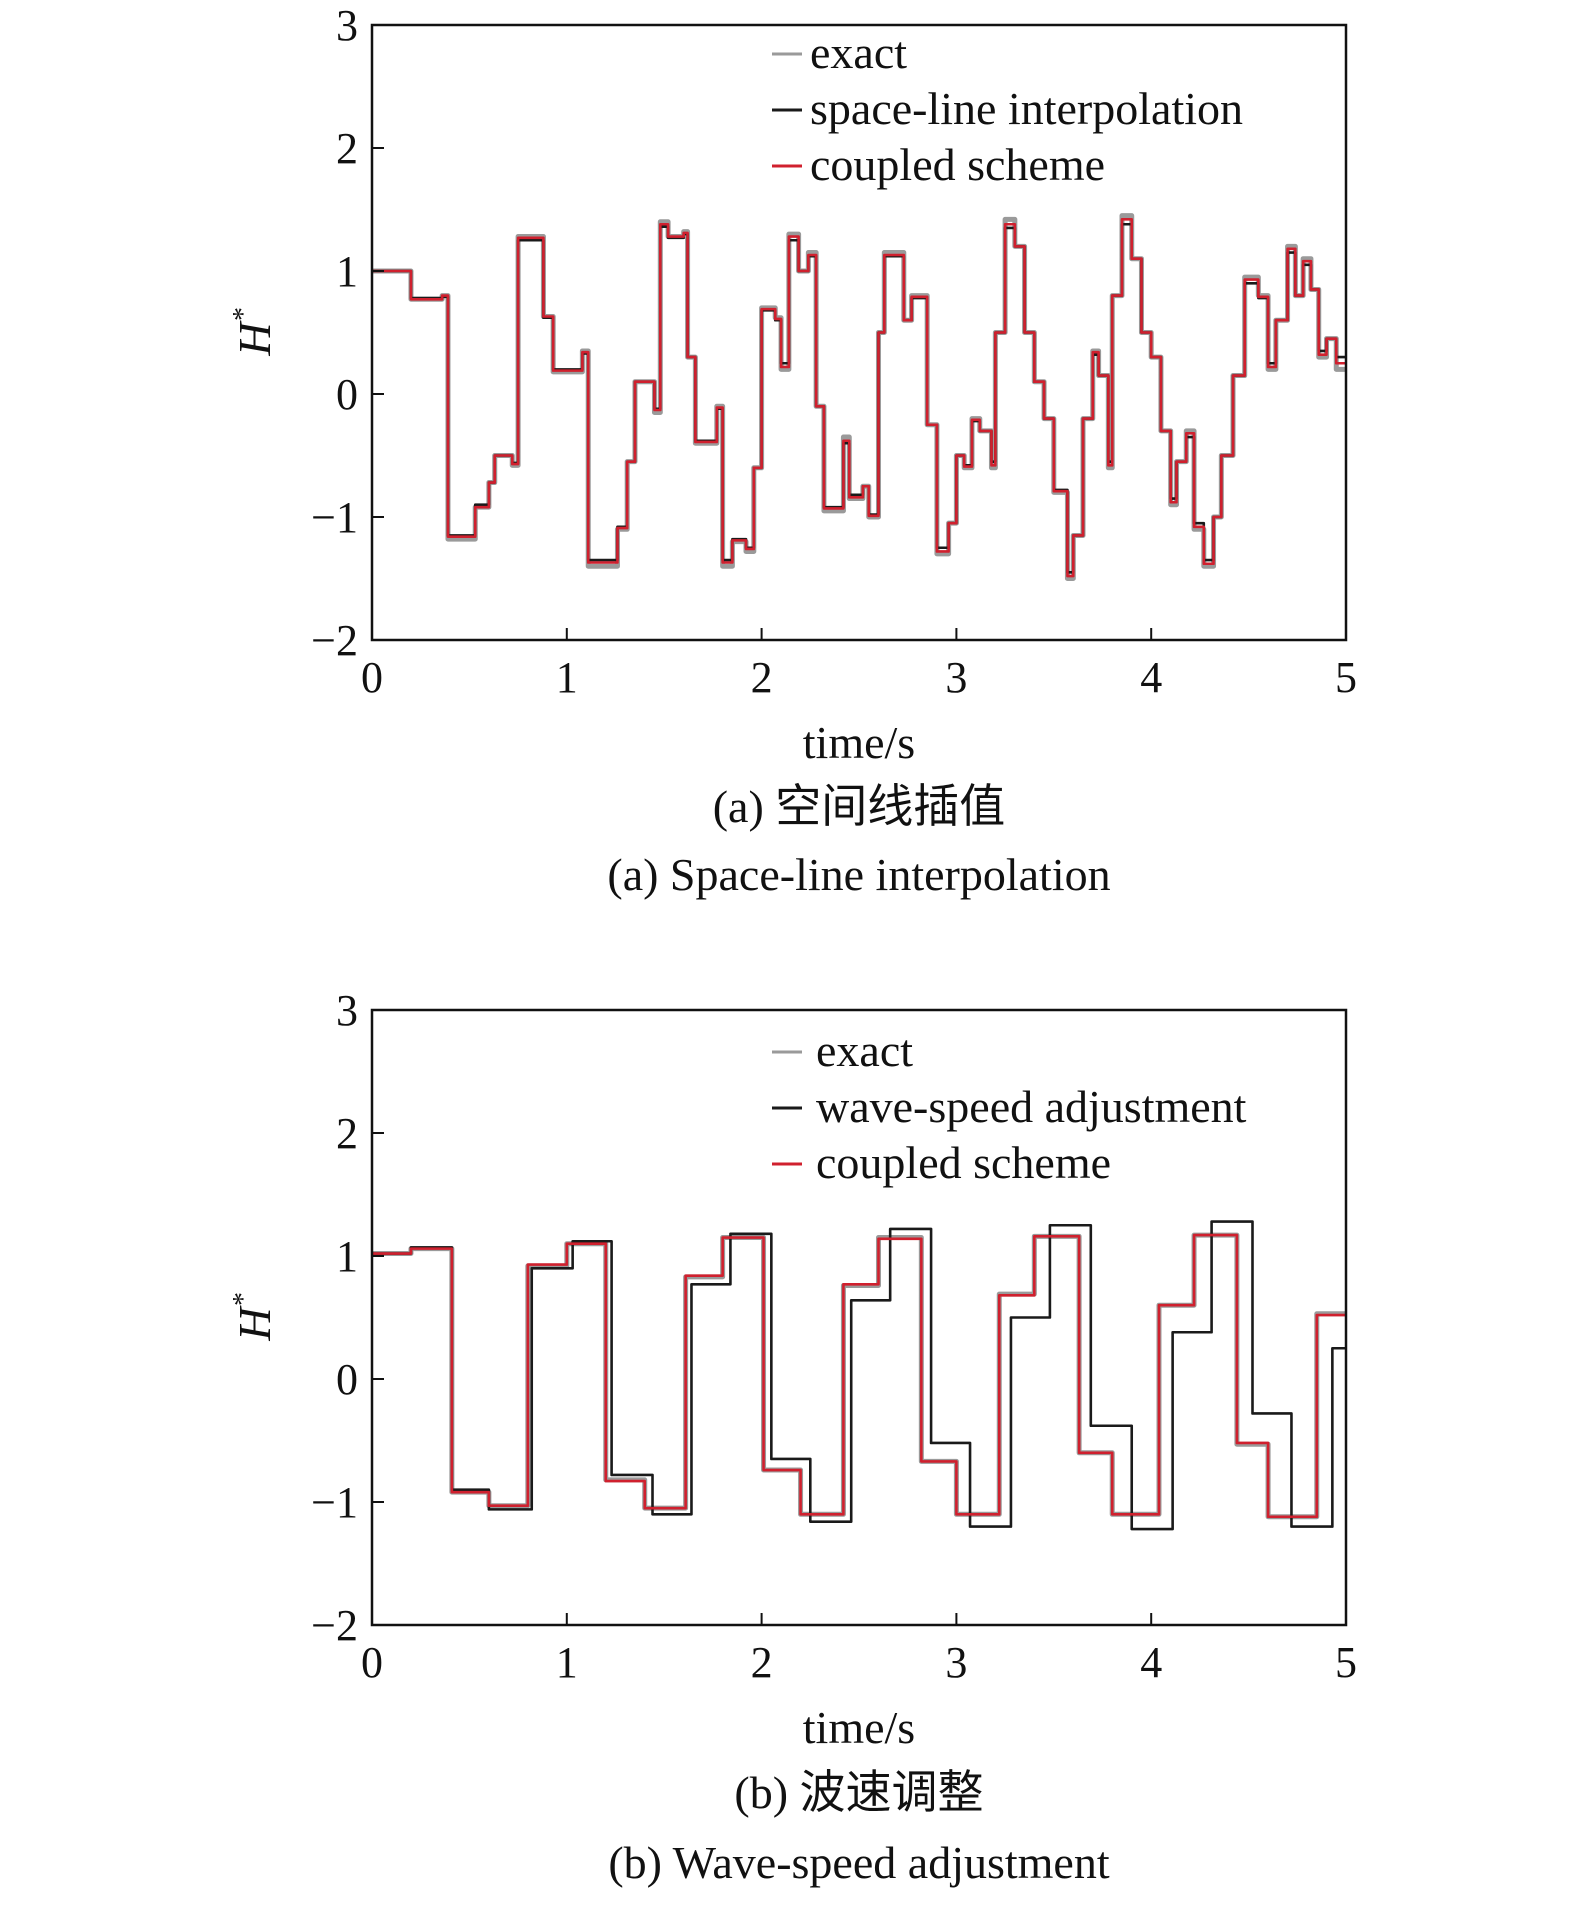 The image size is (1575, 1913). What do you see at coordinates (1026, 108) in the screenshot?
I see `panel-a-legend-label-space-line: space-line interpolation` at bounding box center [1026, 108].